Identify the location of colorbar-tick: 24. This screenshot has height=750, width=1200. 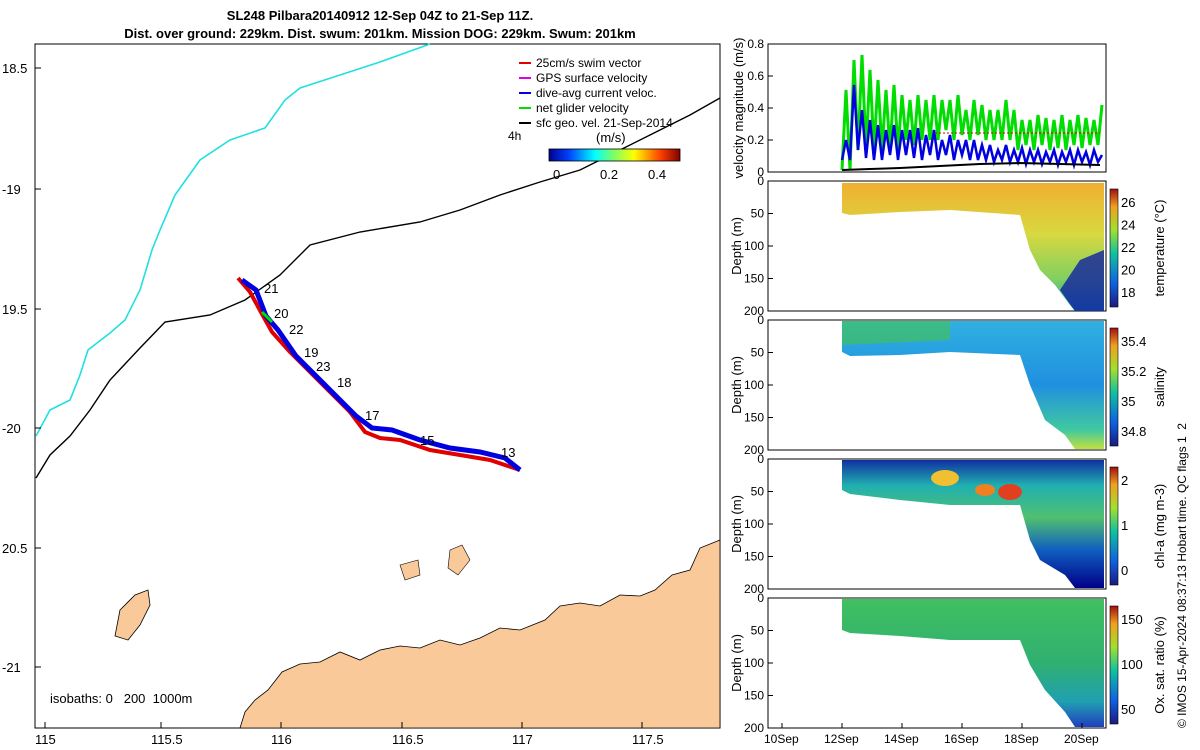
(1128, 225).